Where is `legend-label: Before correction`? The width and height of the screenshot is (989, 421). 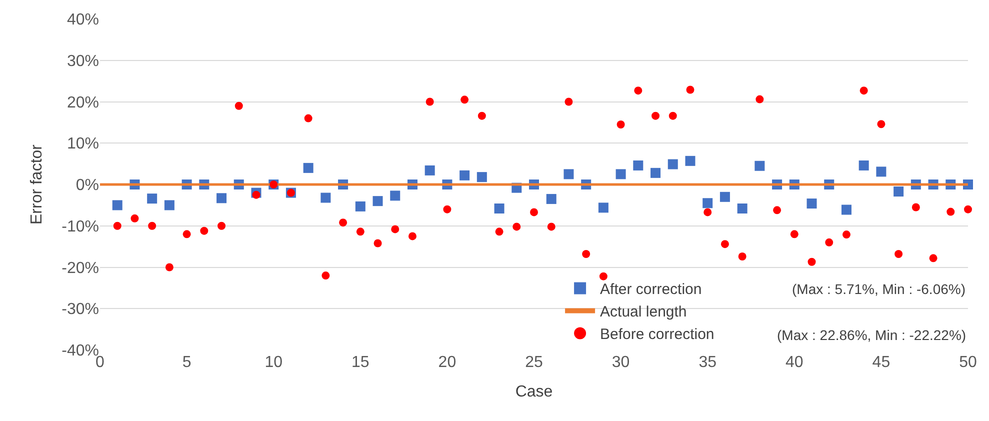 legend-label: Before correction is located at coordinates (657, 335).